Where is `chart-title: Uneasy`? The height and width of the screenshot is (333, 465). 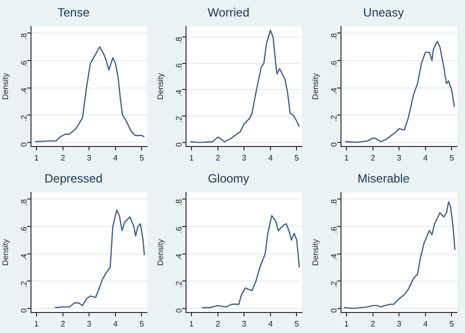 chart-title: Uneasy is located at coordinates (383, 13).